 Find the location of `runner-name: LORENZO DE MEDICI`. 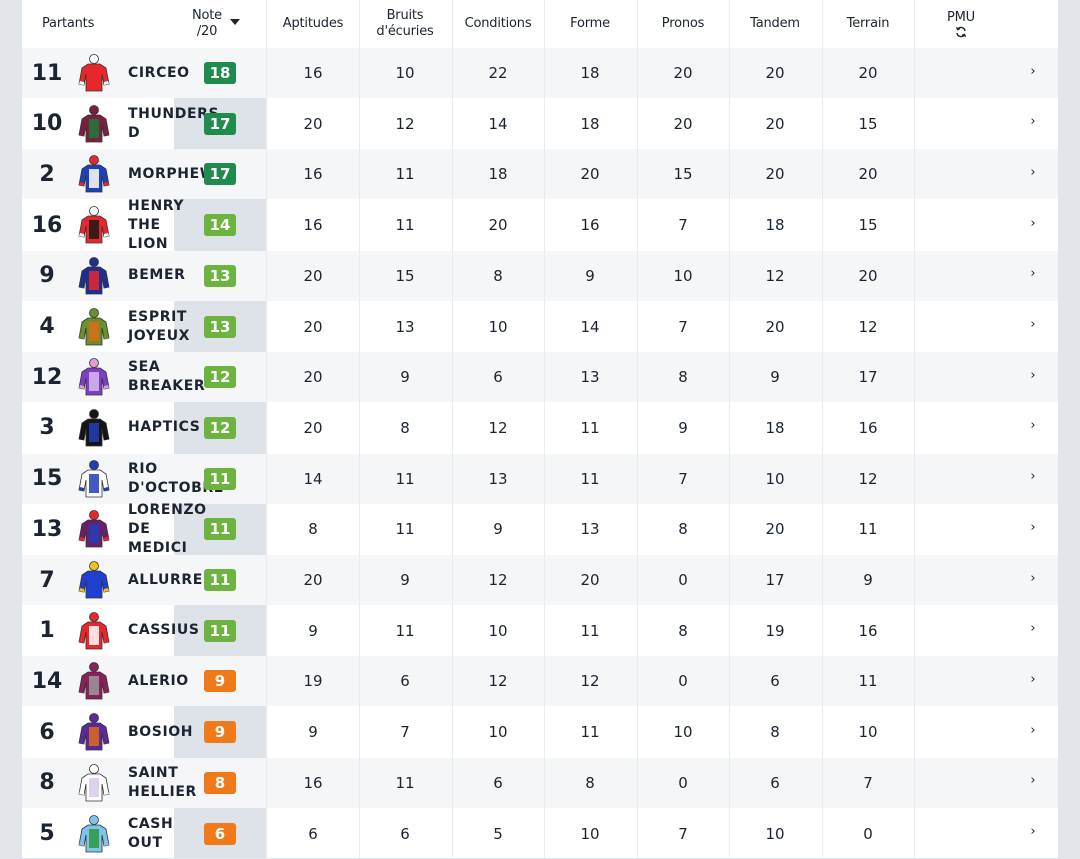

runner-name: LORENZO DE MEDICI is located at coordinates (167, 528).